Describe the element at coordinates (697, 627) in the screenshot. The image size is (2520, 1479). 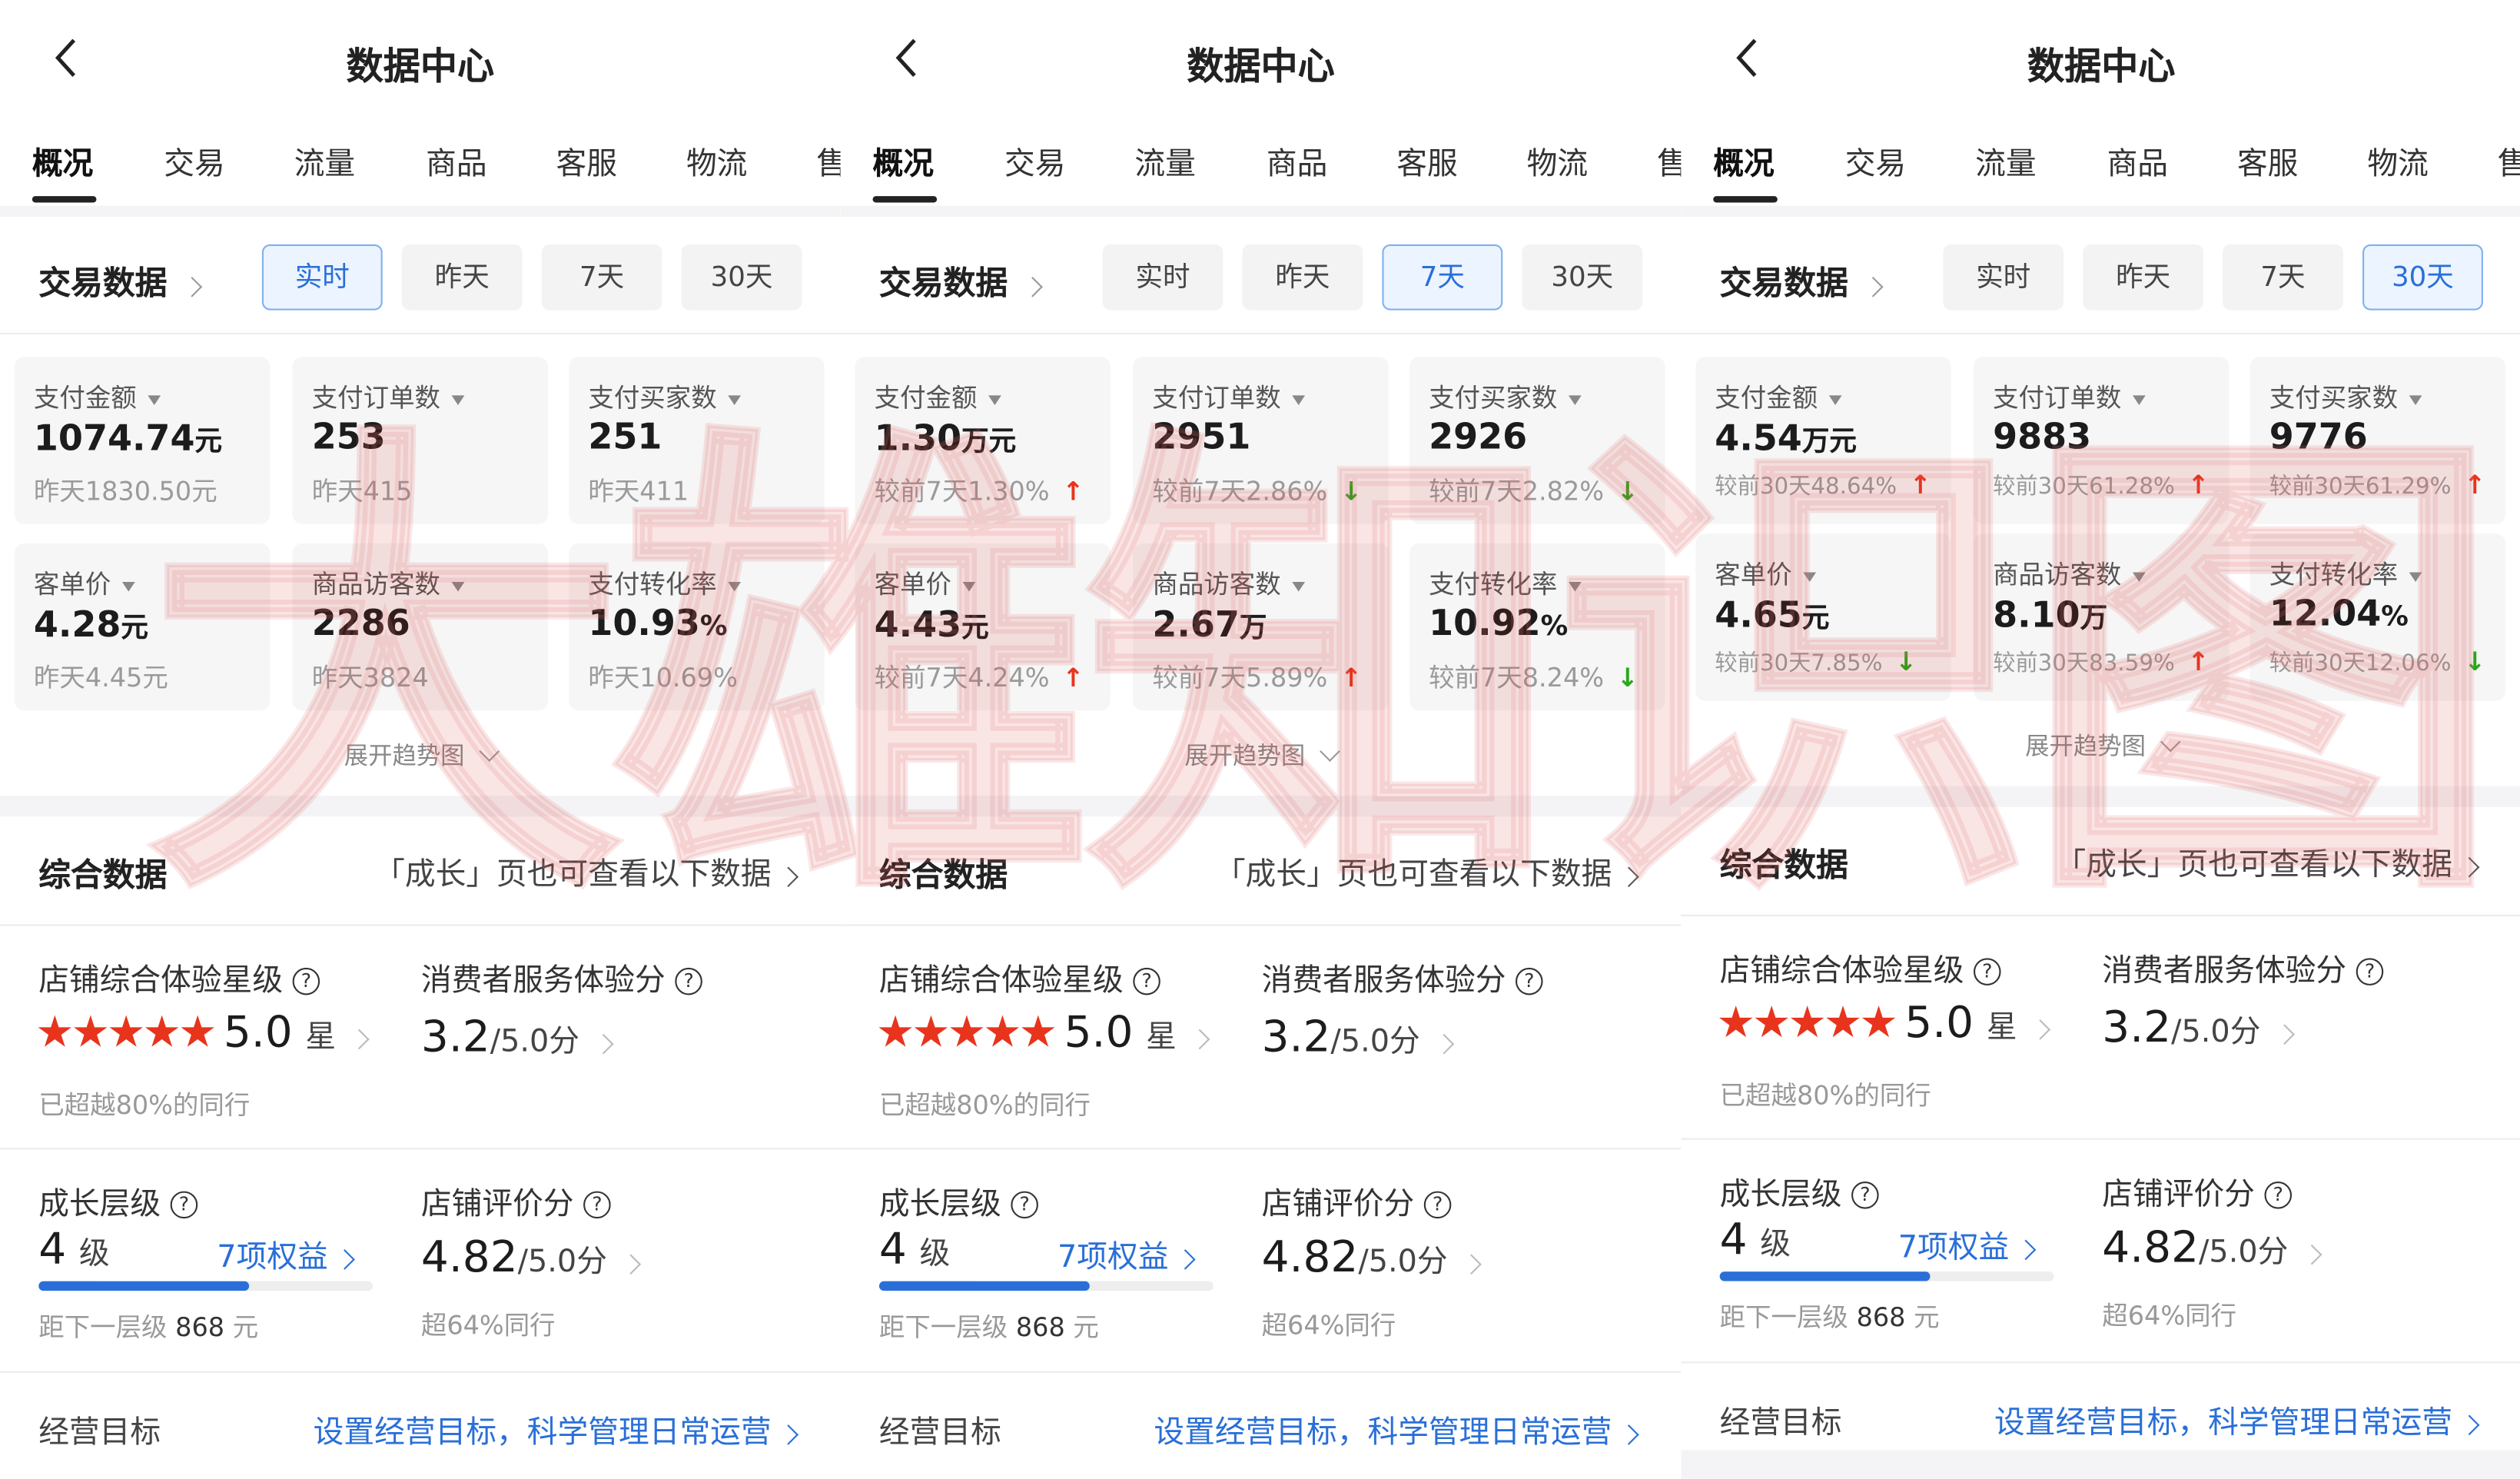
I see `metric-card: 支付转化率 10.93% 昨天10.69%` at that location.